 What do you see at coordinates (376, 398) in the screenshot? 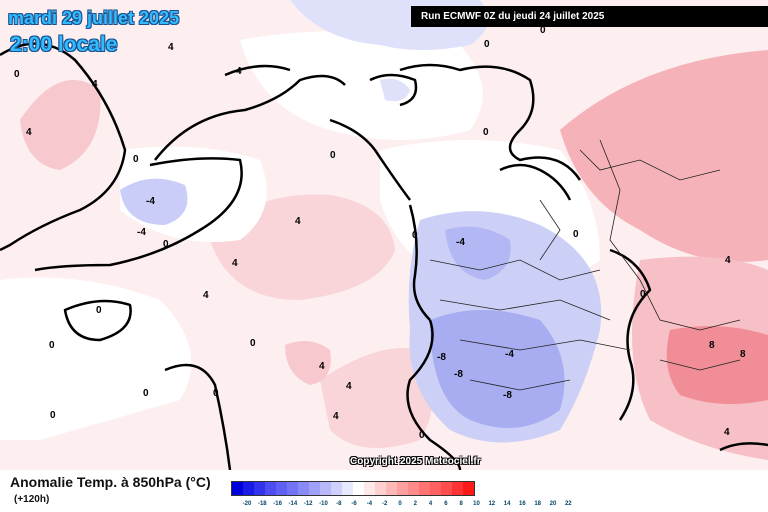
I see `warm-area-iberia` at bounding box center [376, 398].